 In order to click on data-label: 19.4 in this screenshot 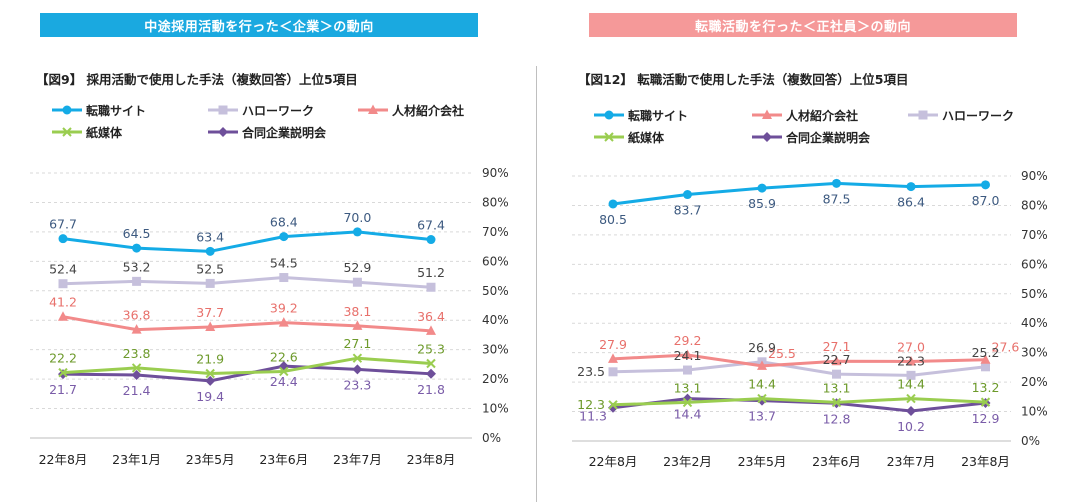, I will do `click(210, 396)`.